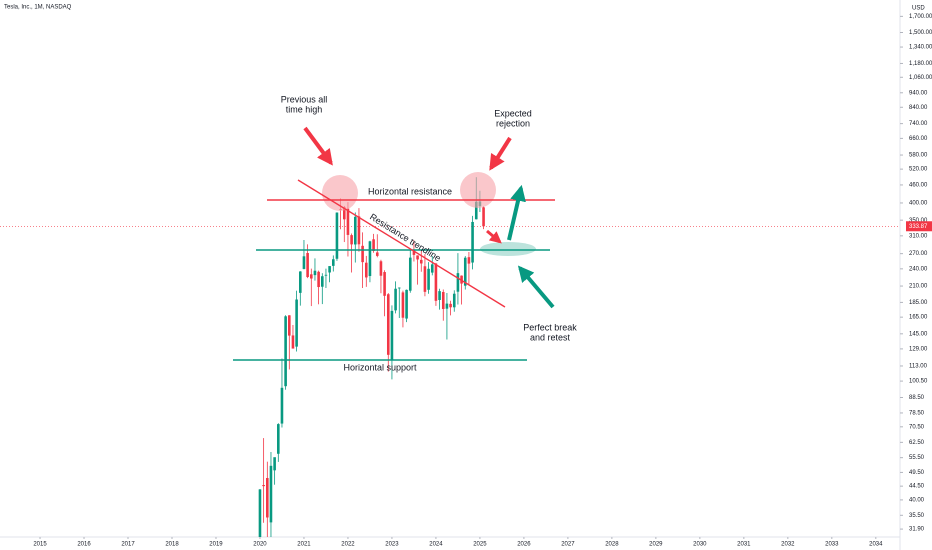 The image size is (932, 550). Describe the element at coordinates (918, 236) in the screenshot. I see `y-tick-label: 310.00` at that location.